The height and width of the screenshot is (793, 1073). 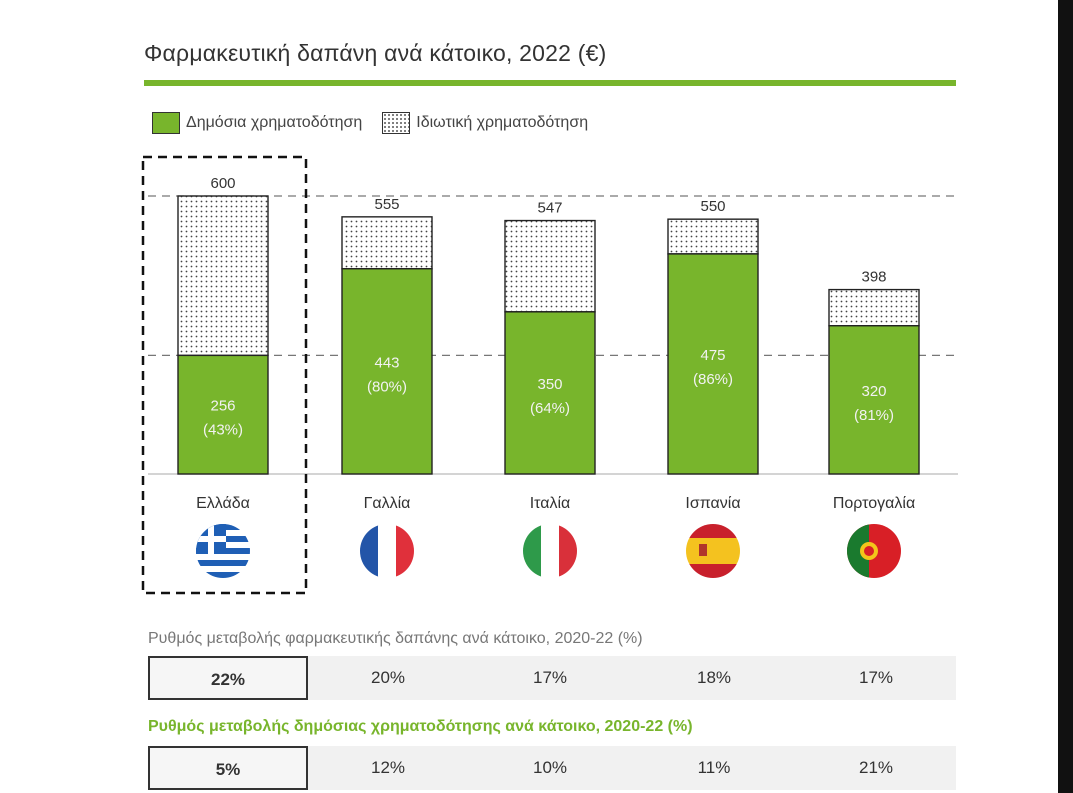 I want to click on bar-public-share: (80%), so click(x=387, y=386).